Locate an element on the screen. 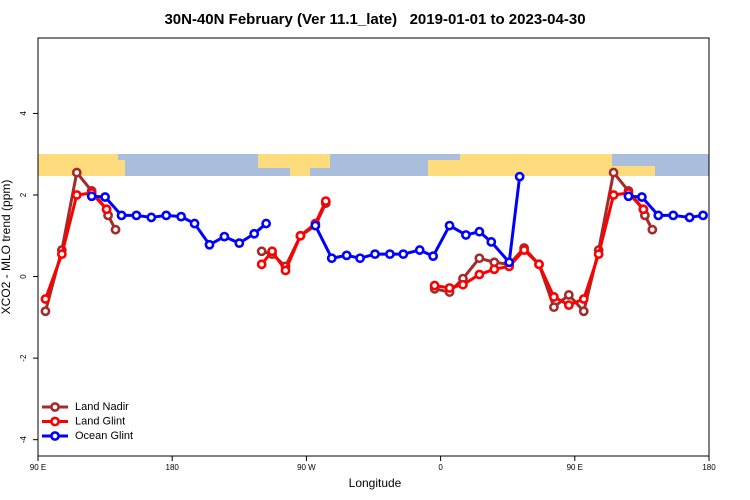 The height and width of the screenshot is (500, 750). legend-label: Land Glint is located at coordinates (100, 421).